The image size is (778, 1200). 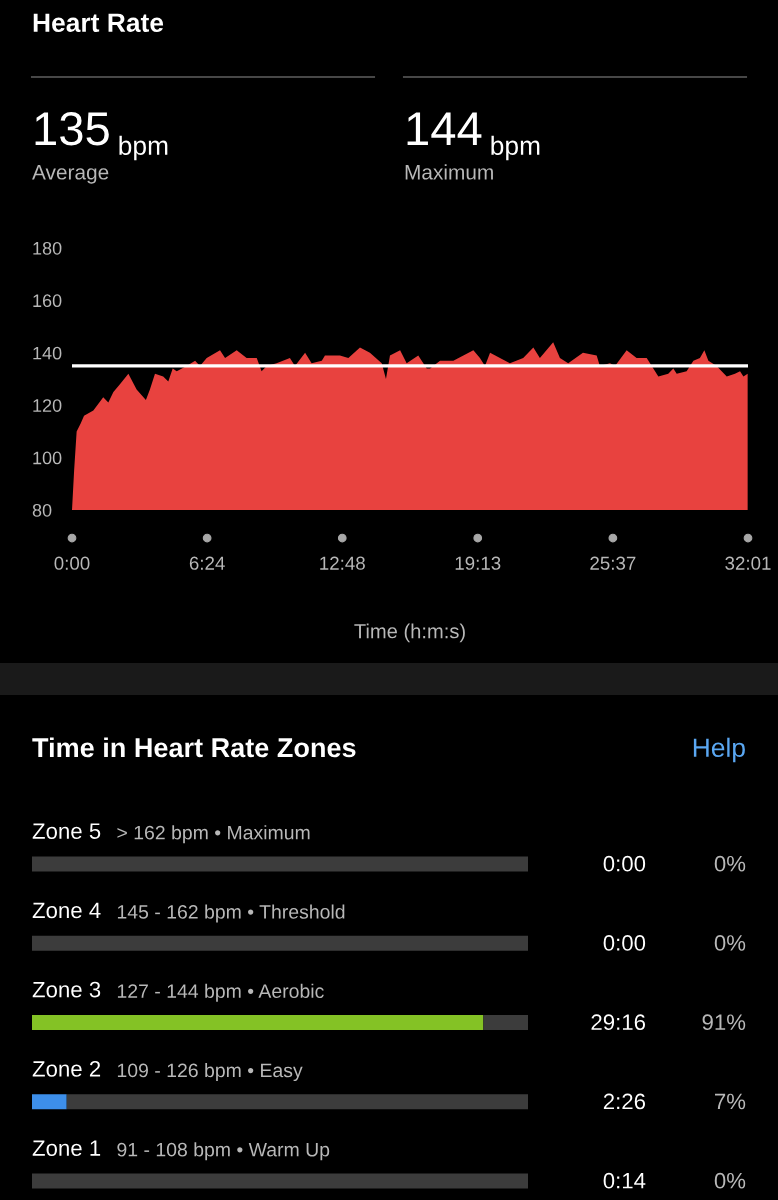 What do you see at coordinates (207, 563) in the screenshot?
I see `x-tick-label: 6:24` at bounding box center [207, 563].